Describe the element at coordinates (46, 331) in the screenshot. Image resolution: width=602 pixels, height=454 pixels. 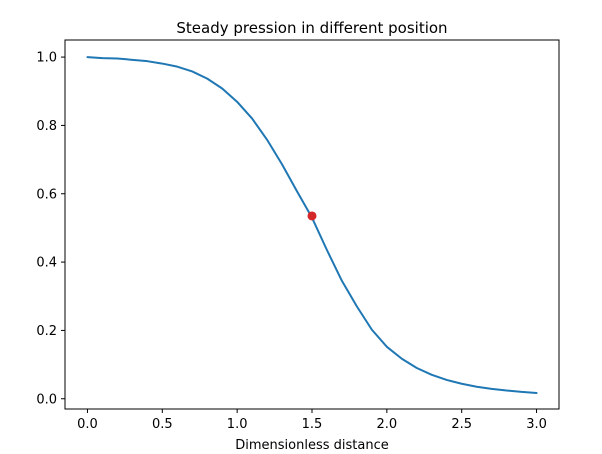
I see `y-tick-label: 0.2` at that location.